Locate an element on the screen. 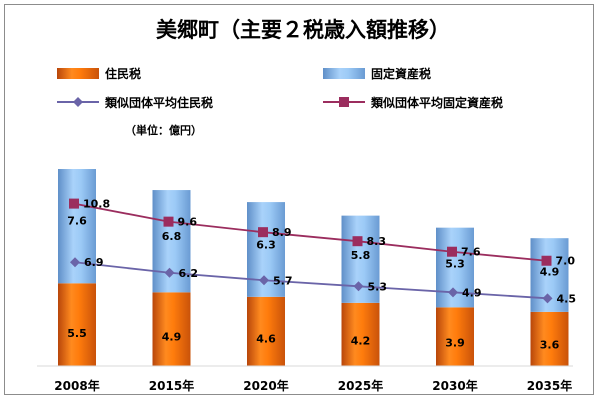 Image resolution: width=600 pixels, height=400 pixels. legend-label-juminzei: 住民税 is located at coordinates (123, 73).